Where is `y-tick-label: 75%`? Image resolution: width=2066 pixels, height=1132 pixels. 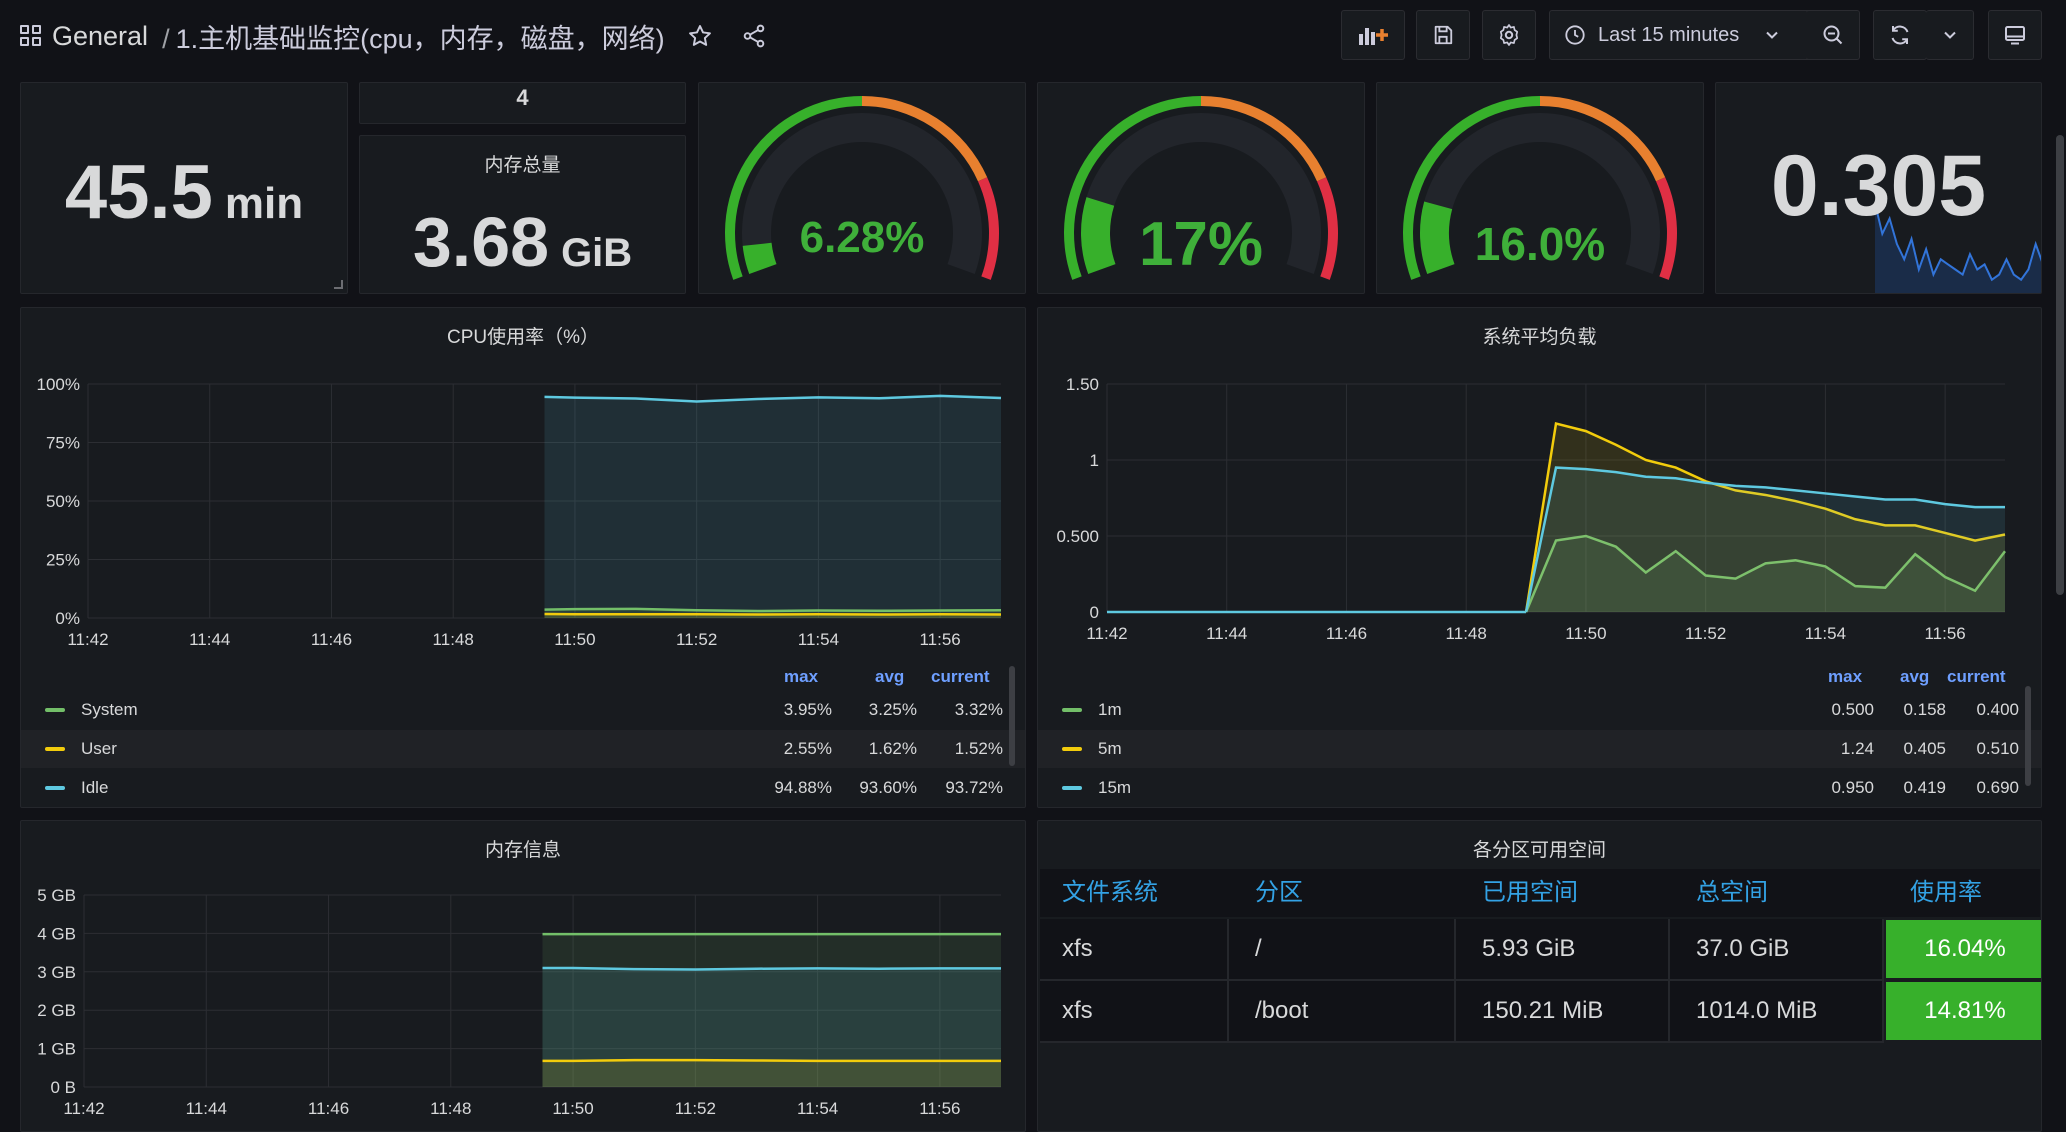 y-tick-label: 75% is located at coordinates (63, 443).